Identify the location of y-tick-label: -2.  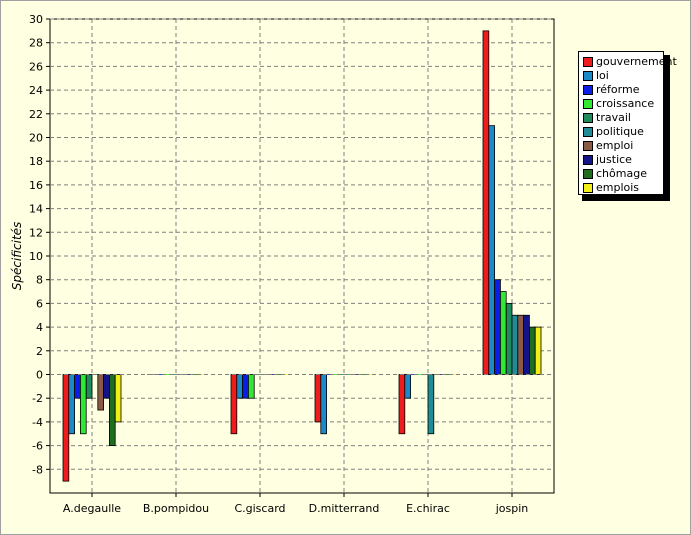
(37, 398).